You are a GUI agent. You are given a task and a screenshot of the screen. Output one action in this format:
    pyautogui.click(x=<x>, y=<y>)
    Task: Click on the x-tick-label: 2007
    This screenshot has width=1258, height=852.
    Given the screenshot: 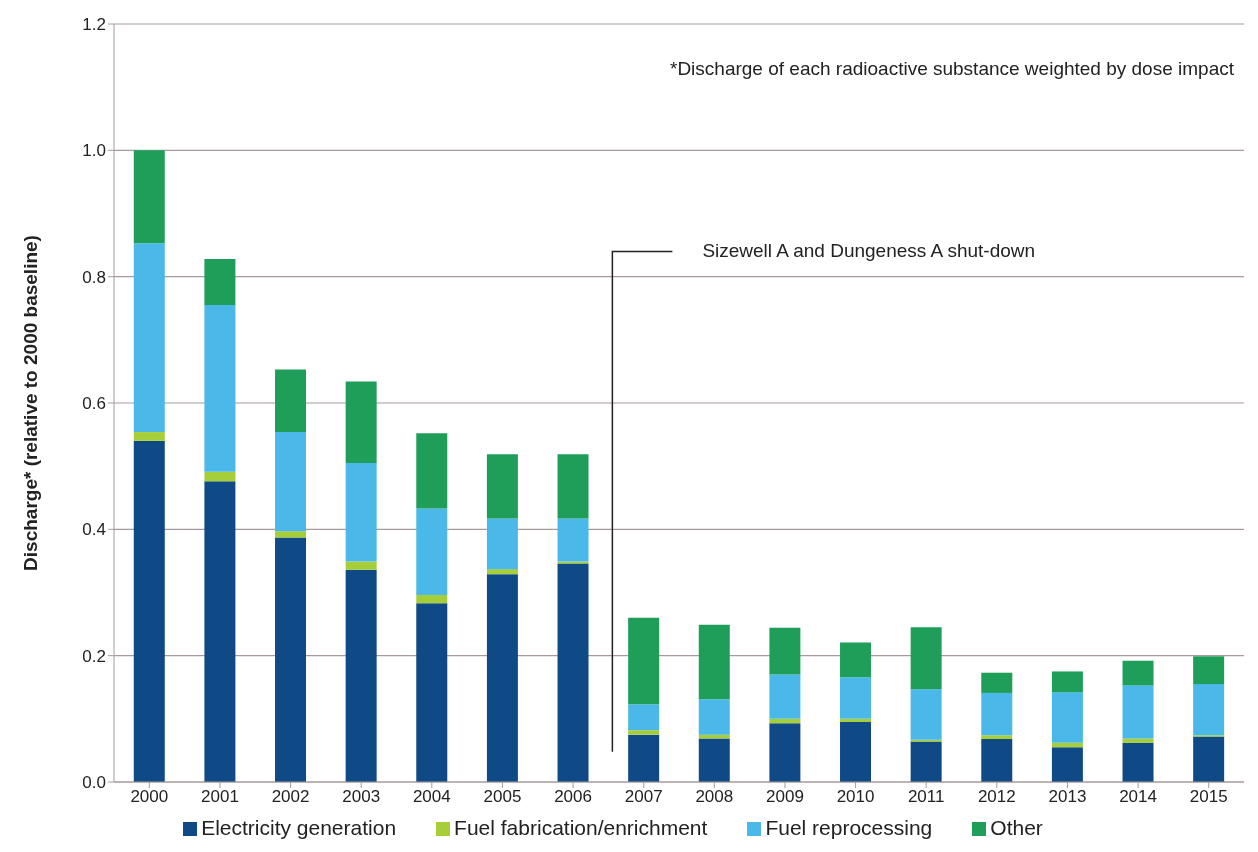 What is the action you would take?
    pyautogui.click(x=643, y=797)
    